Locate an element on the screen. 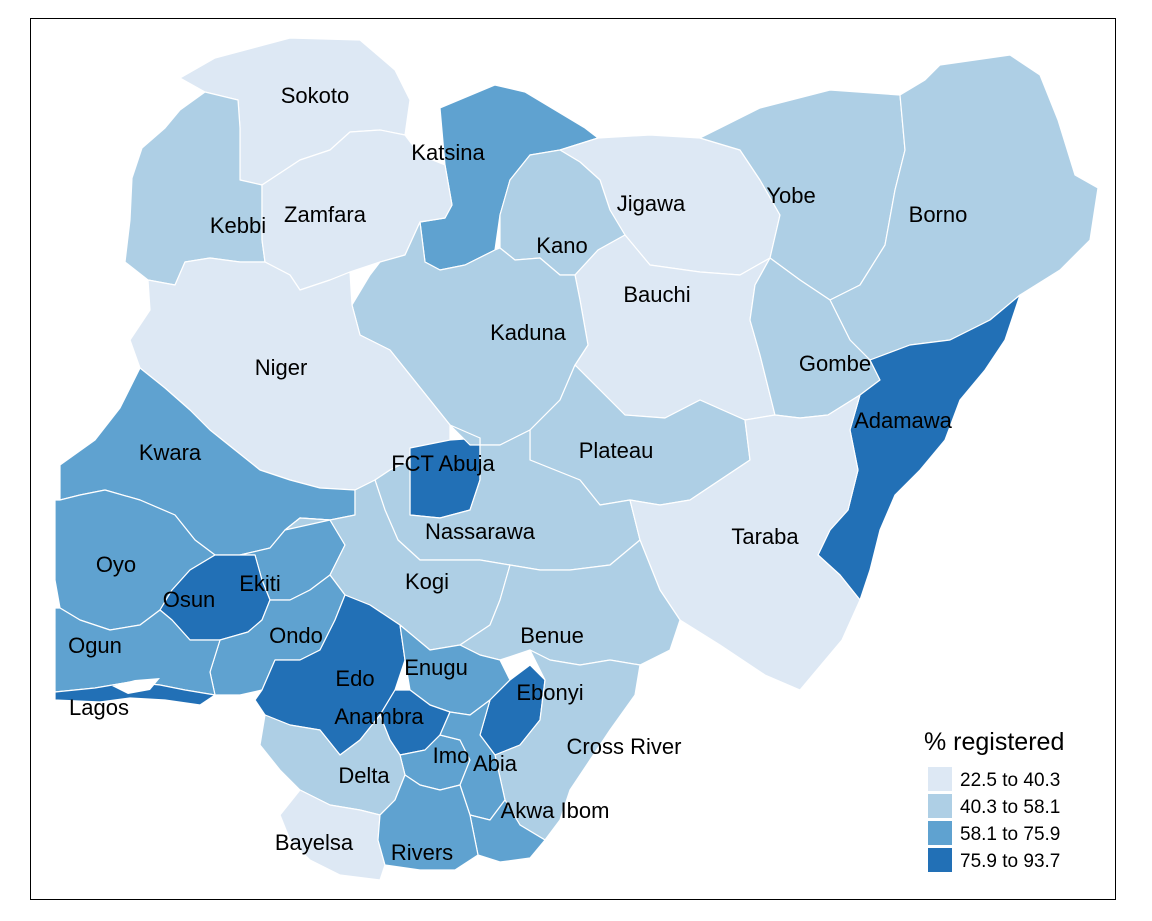 Image resolution: width=1152 pixels, height=921 pixels. legend-title: % registered is located at coordinates (994, 742).